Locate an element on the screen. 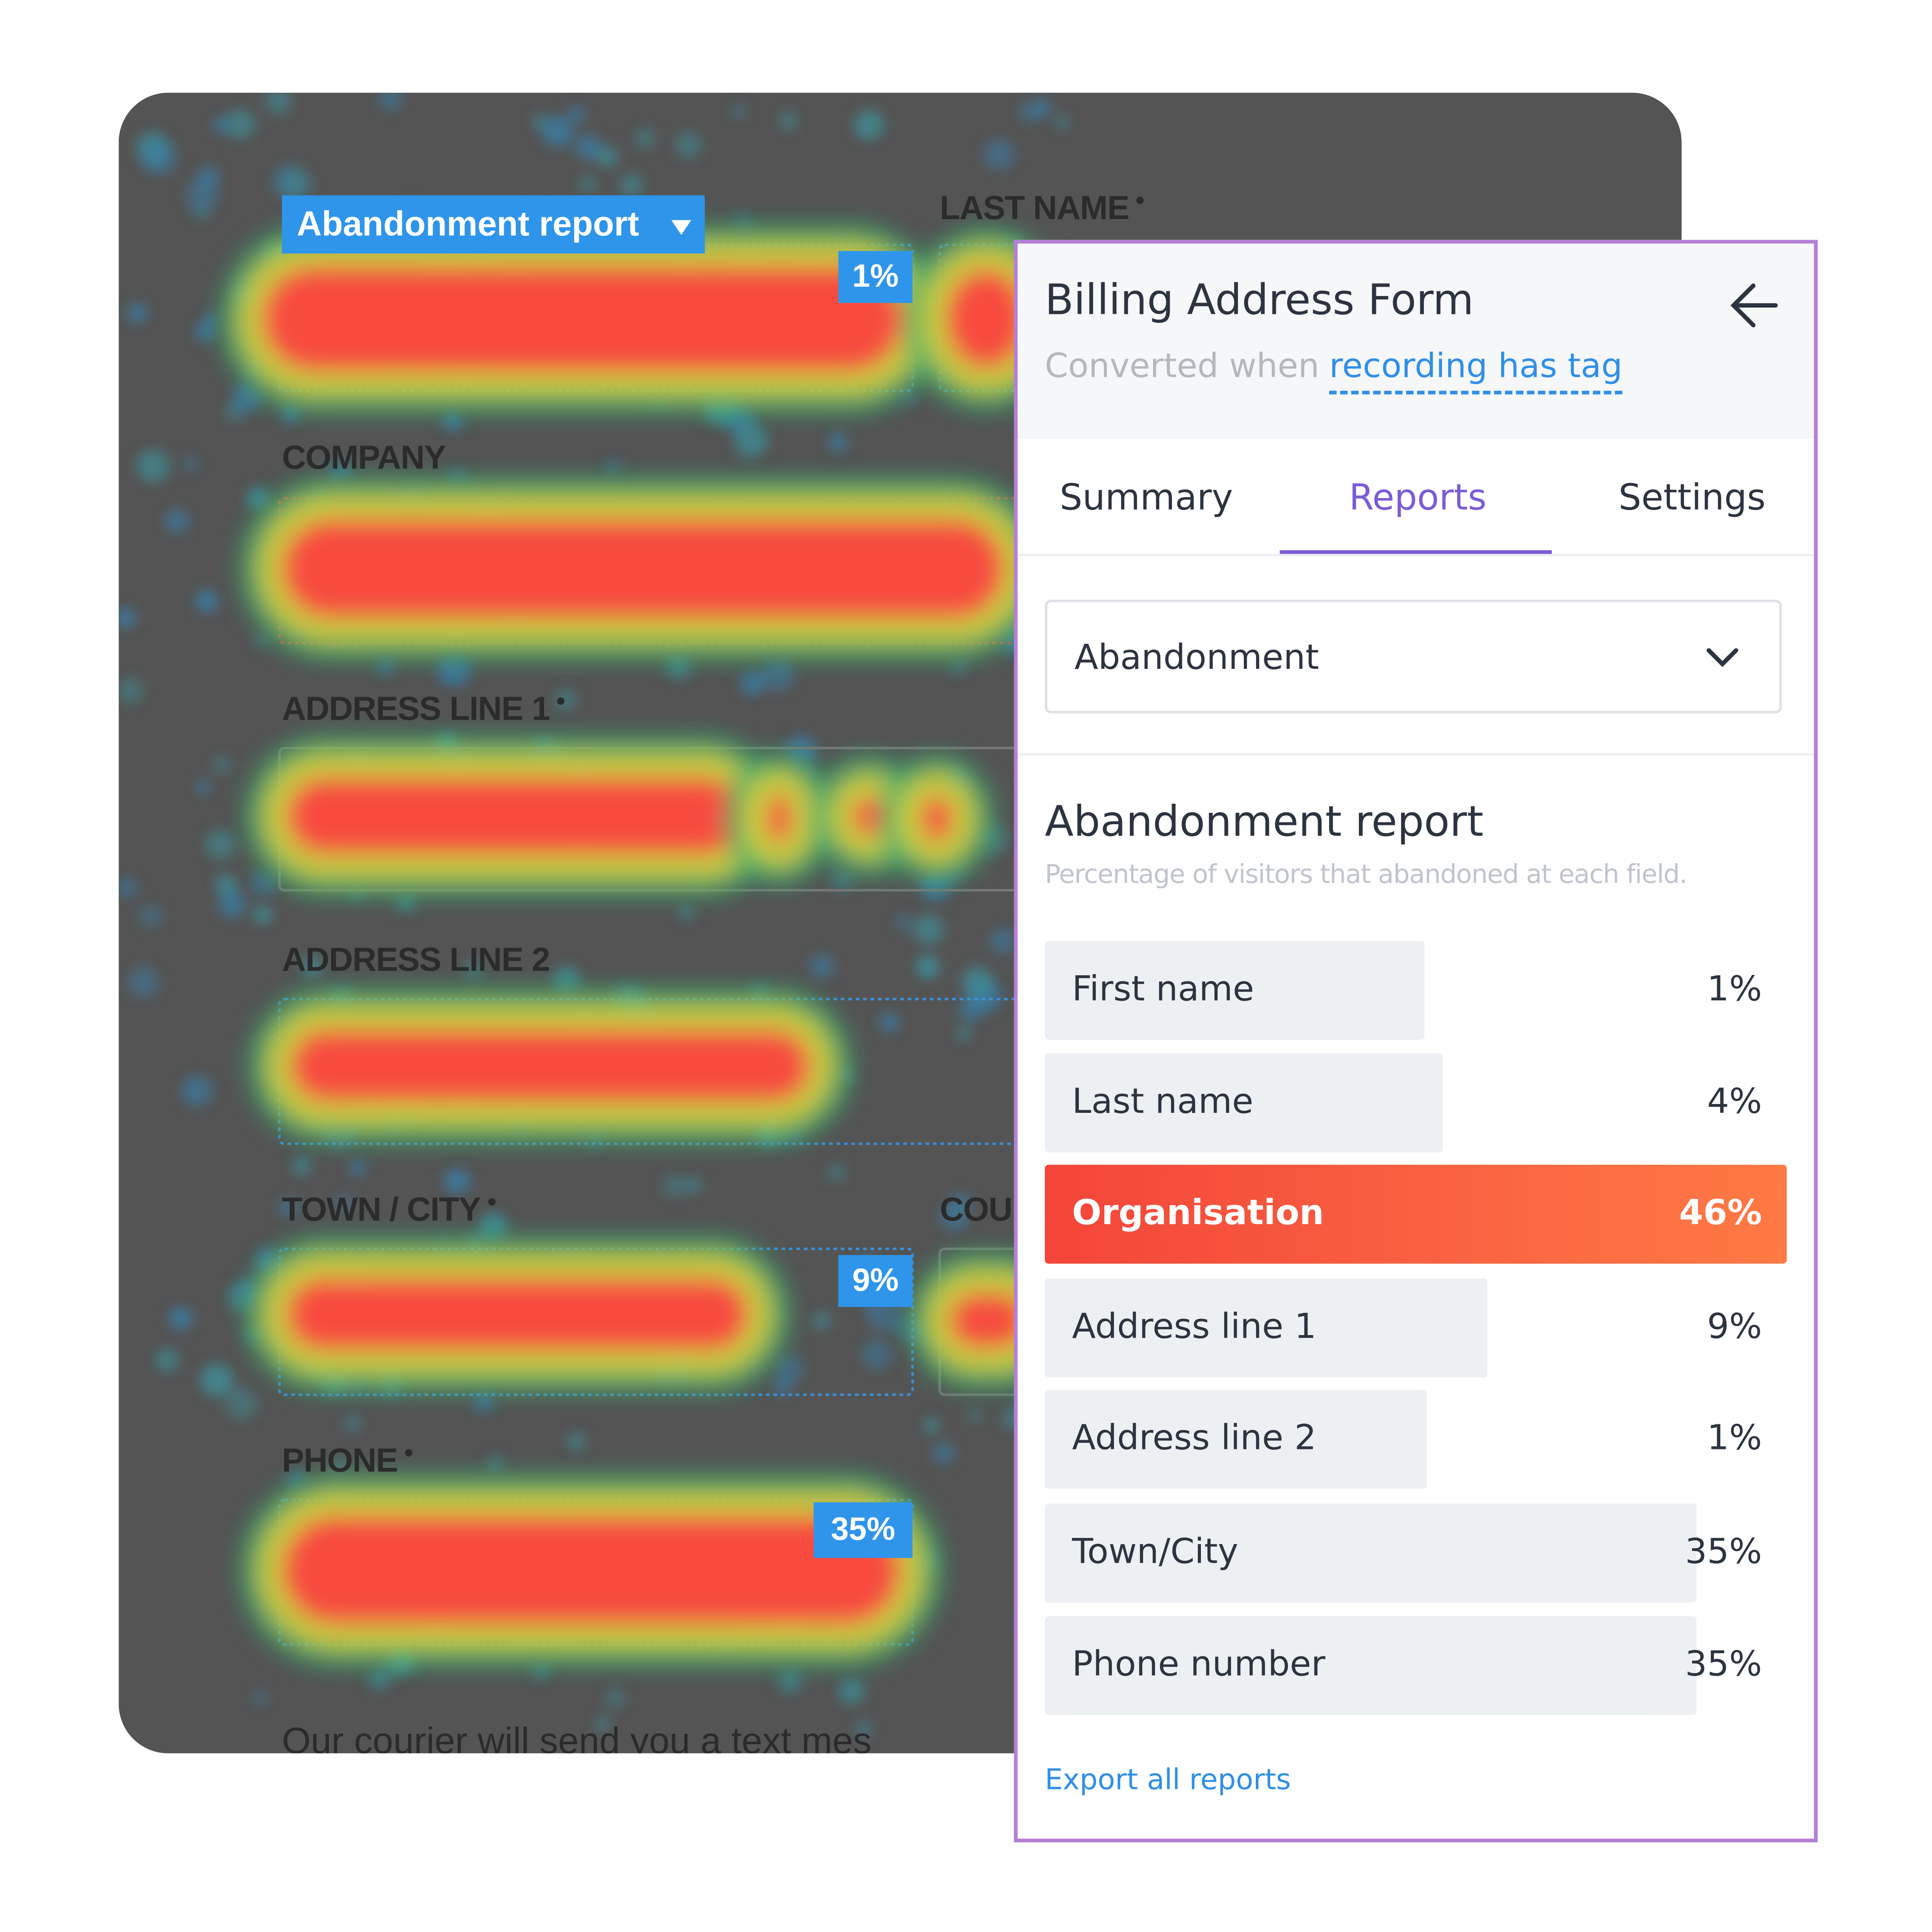 This screenshot has height=1932, width=1932. field-label: PHONE is located at coordinates (340, 1461).